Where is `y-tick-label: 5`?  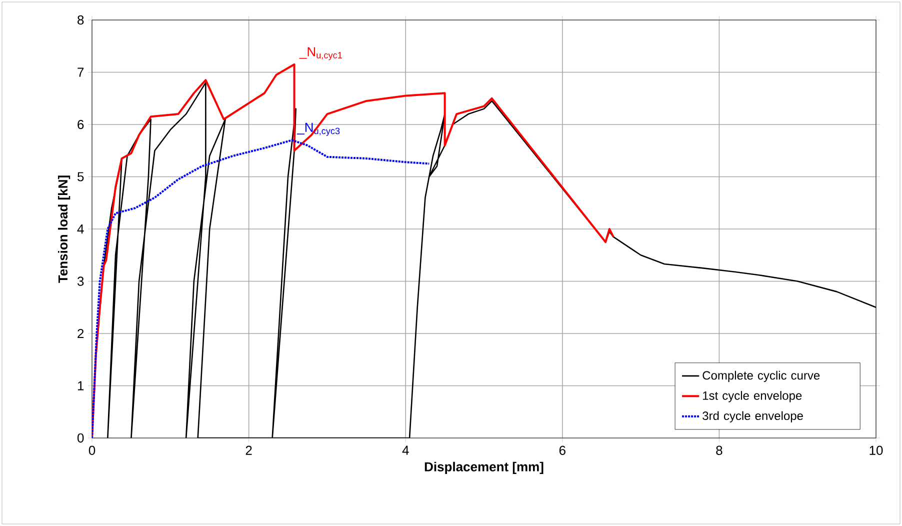
y-tick-label: 5 is located at coordinates (80, 177).